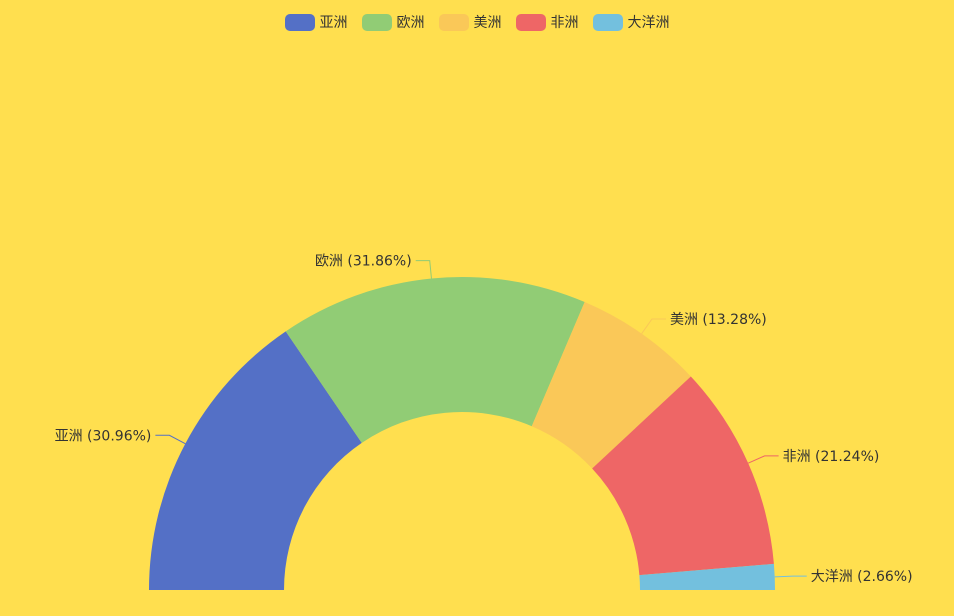  Describe the element at coordinates (707, 576) in the screenshot. I see `slice-oceania` at that location.